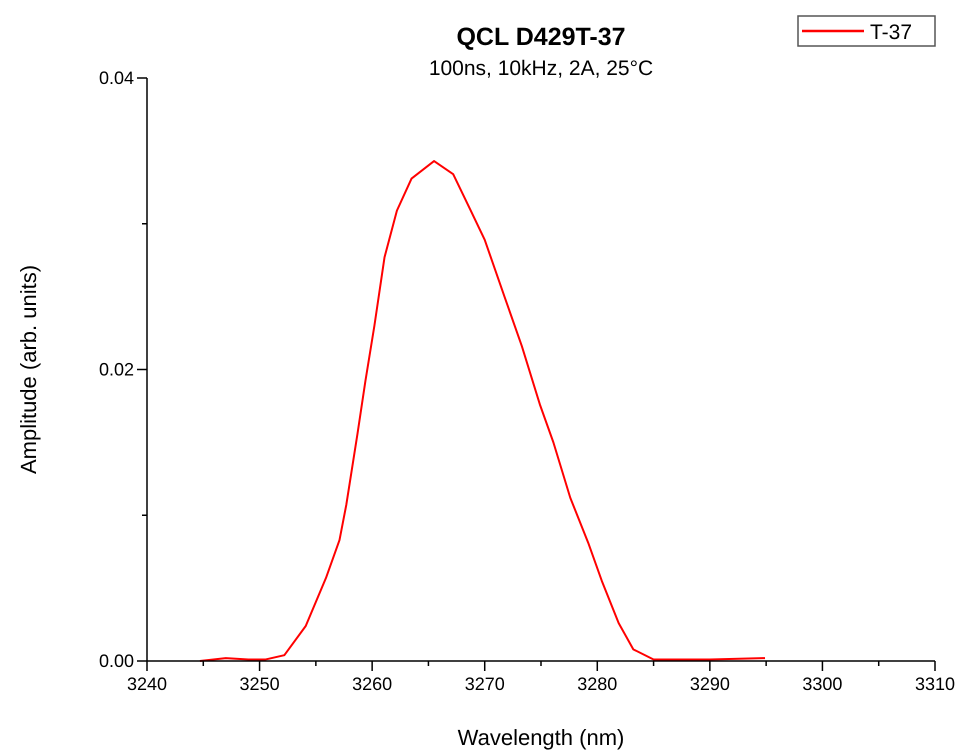 This screenshot has width=964, height=753. I want to click on x-tick-label: 3240, so click(147, 684).